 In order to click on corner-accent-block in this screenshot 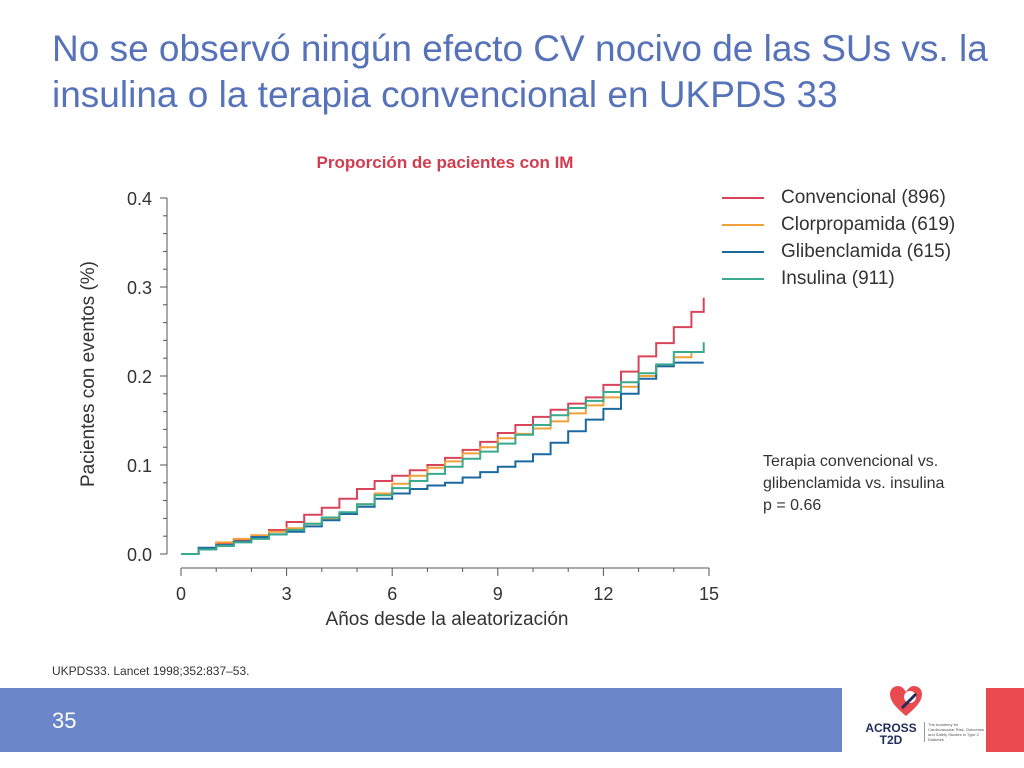, I will do `click(1005, 720)`.